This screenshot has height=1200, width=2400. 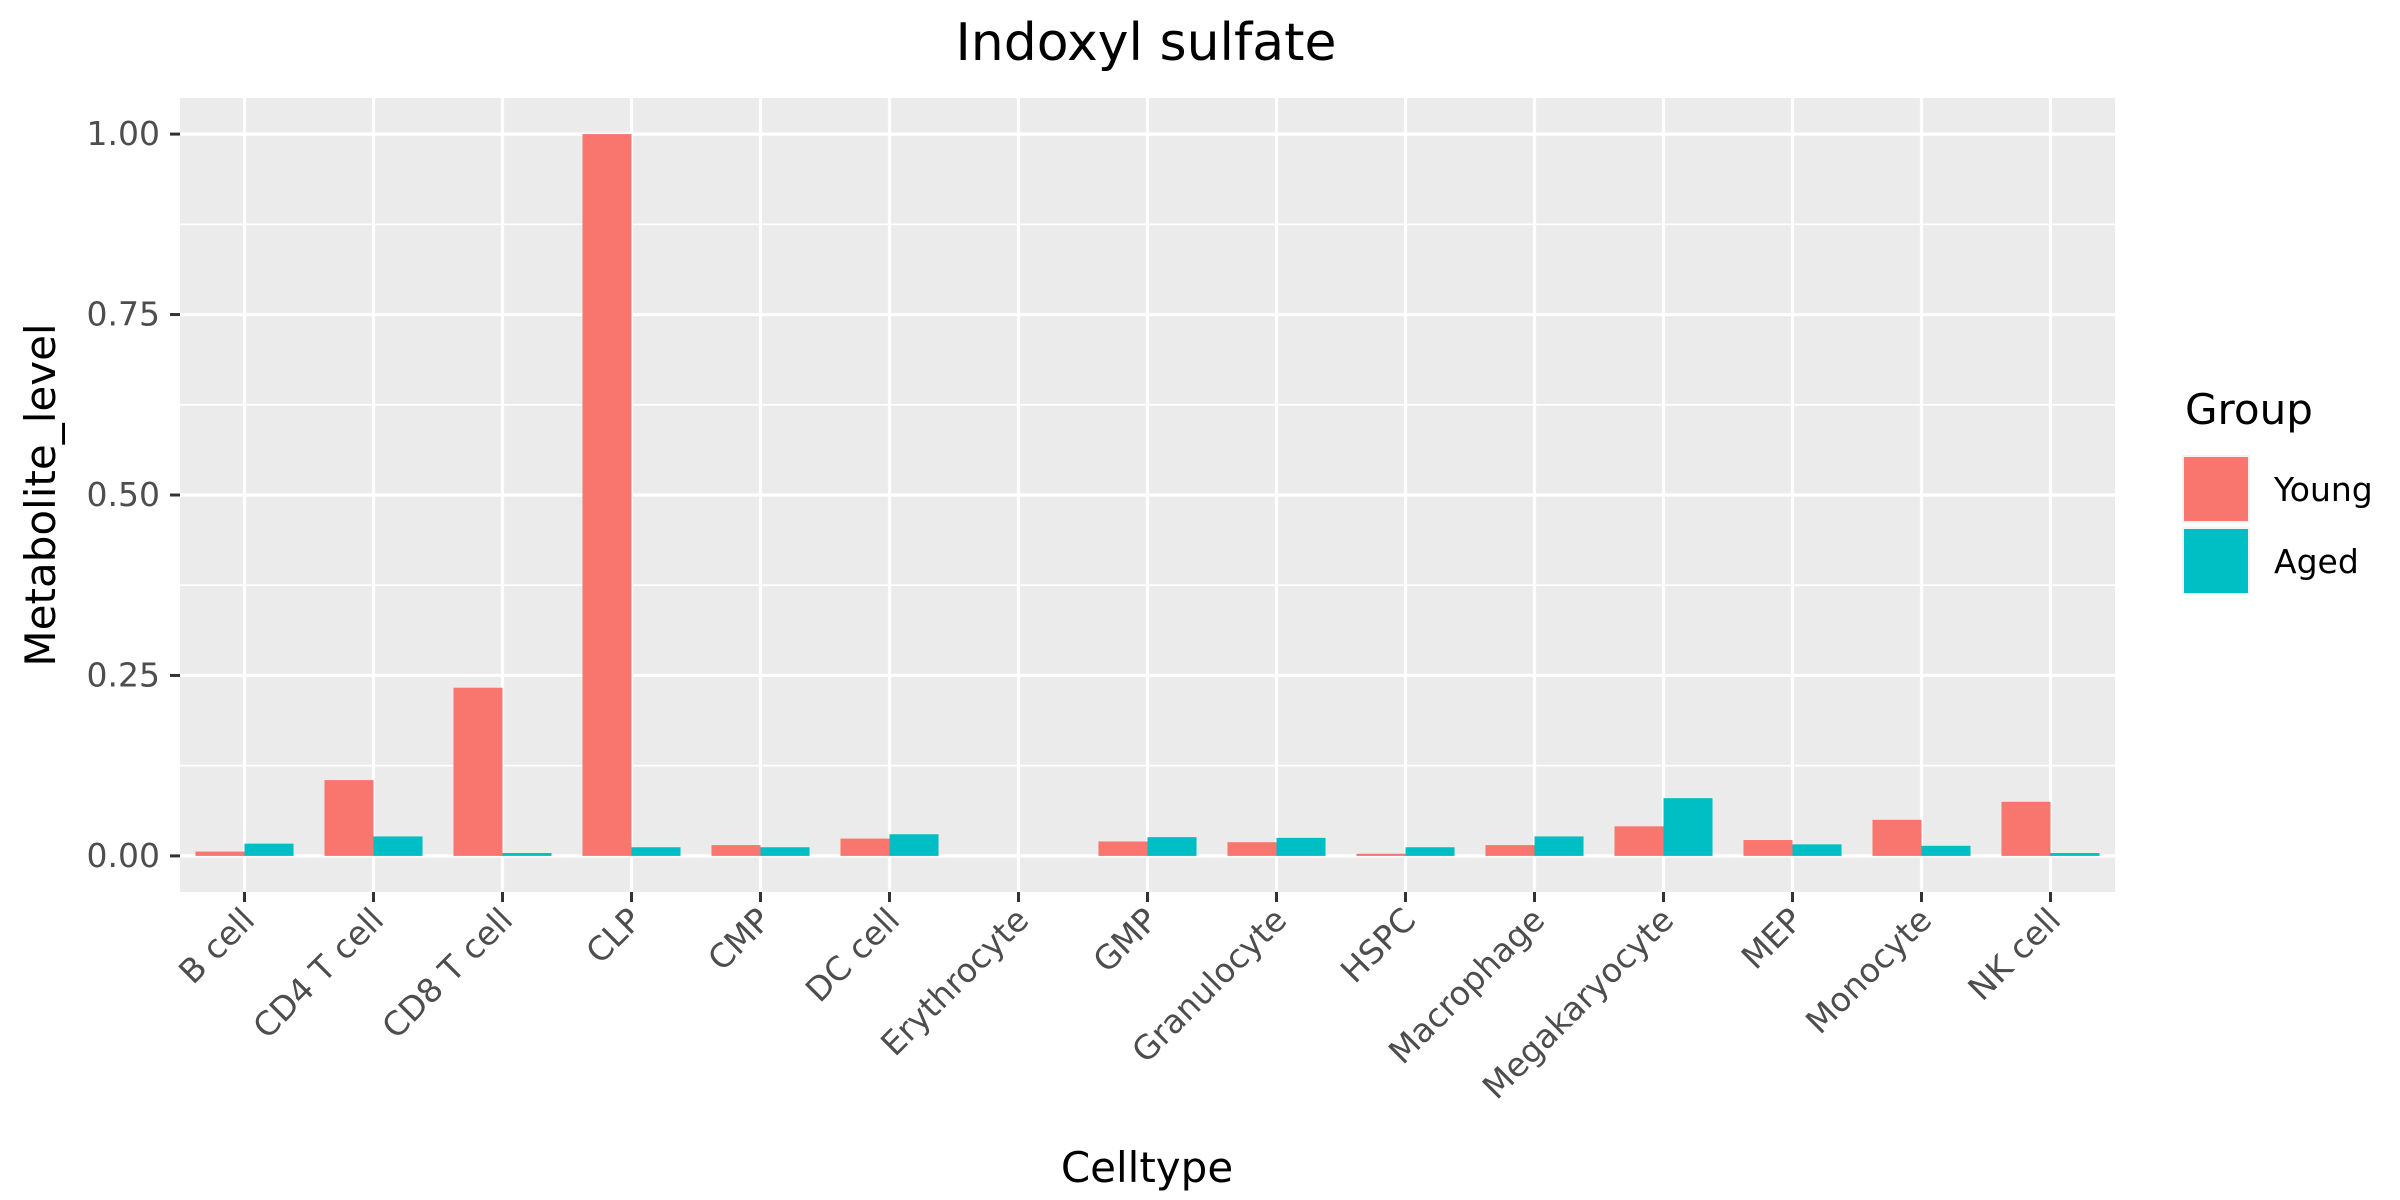 I want to click on bar-aged-cd8-t-cell, so click(x=527, y=854).